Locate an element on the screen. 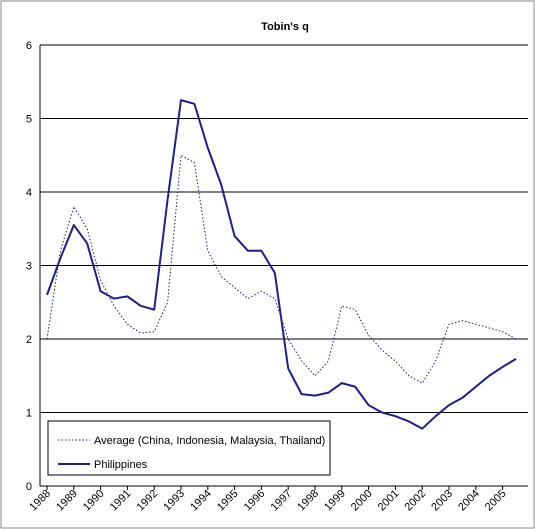 The width and height of the screenshot is (535, 529). y-tick-label: 1 is located at coordinates (29, 414).